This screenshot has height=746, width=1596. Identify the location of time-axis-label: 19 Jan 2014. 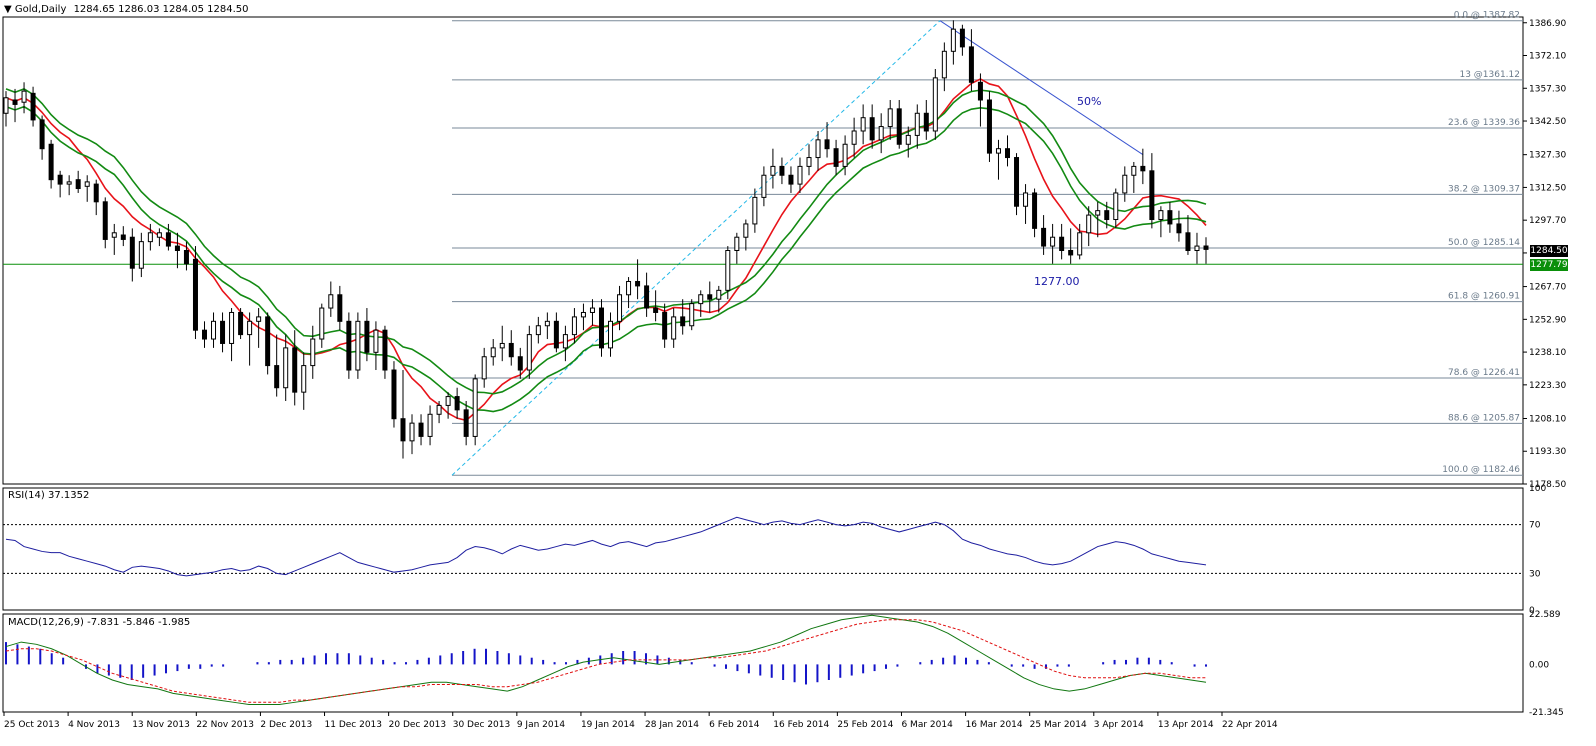
(608, 725).